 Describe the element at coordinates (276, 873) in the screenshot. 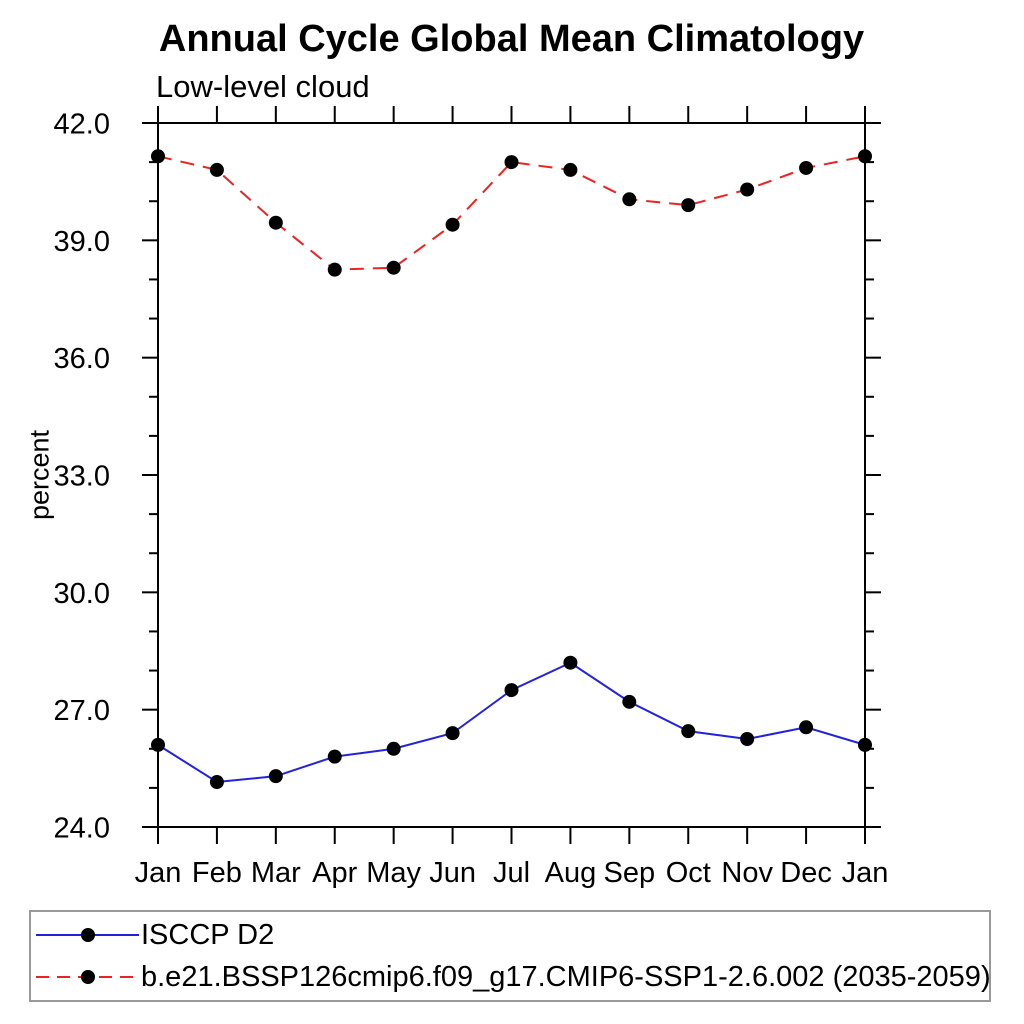

I see `x-axis-tick-label: Mar` at that location.